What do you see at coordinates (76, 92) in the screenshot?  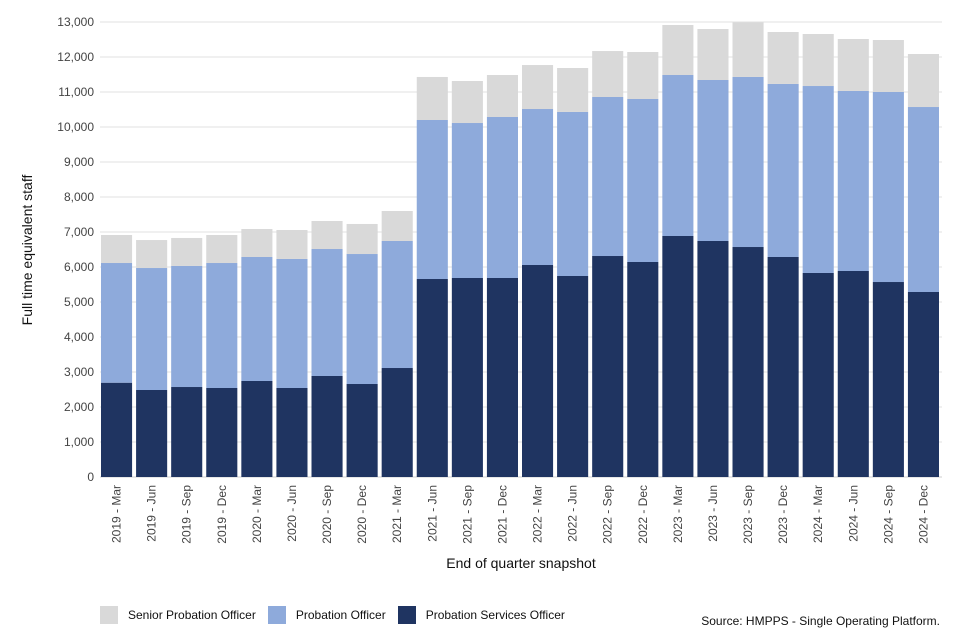 I see `y-tick-label: 11,000` at bounding box center [76, 92].